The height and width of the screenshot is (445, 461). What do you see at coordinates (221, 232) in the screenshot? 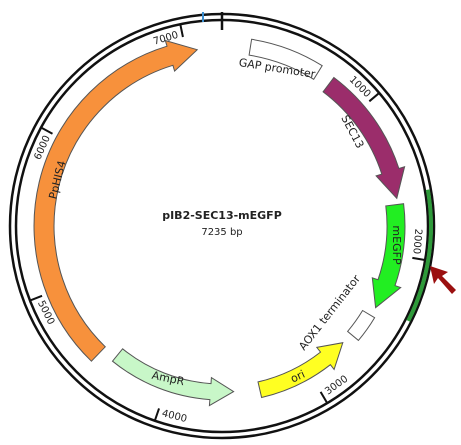
I see `plasmid-size: 7235 bp` at bounding box center [221, 232].